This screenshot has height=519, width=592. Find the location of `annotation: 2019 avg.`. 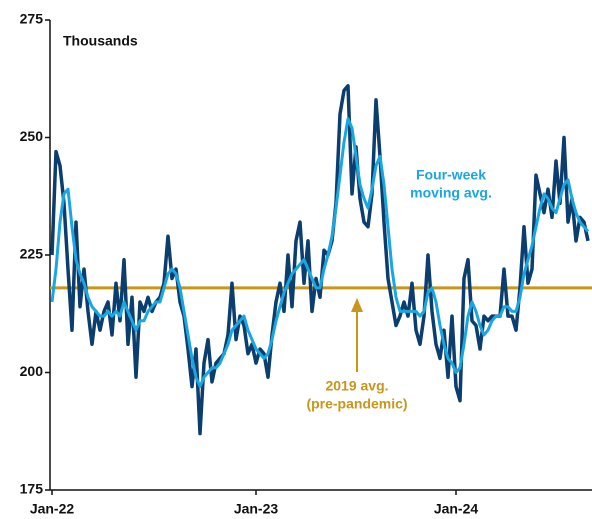

annotation: 2019 avg. is located at coordinates (356, 386).